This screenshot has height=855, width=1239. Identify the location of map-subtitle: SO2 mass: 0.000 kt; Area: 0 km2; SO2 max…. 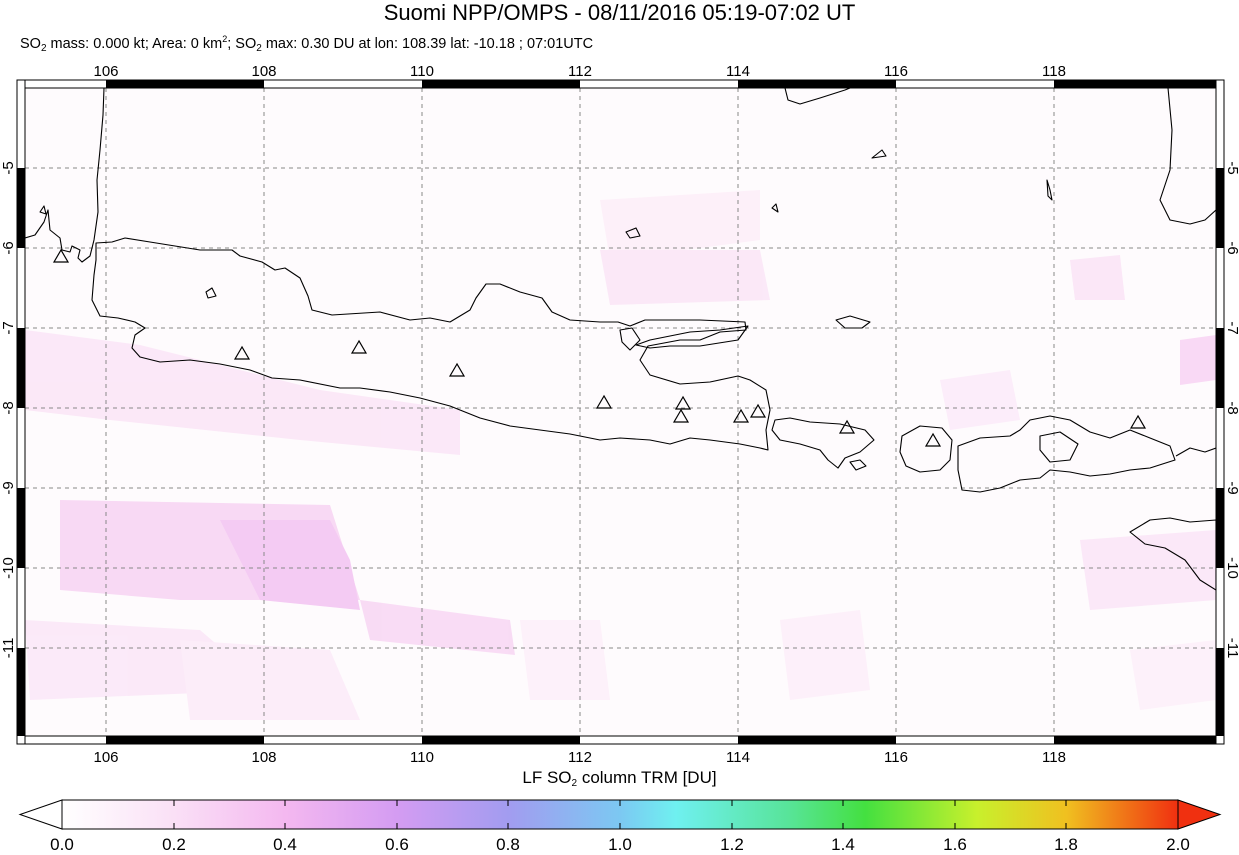
(307, 44).